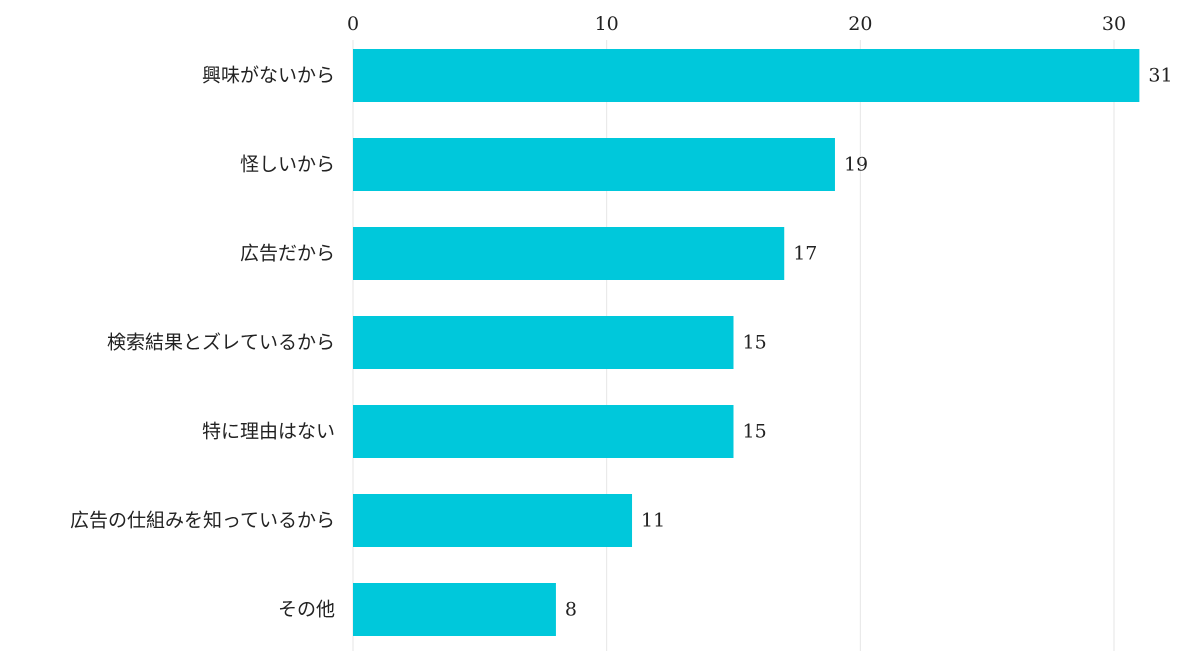  Describe the element at coordinates (571, 610) in the screenshot. I see `value-label: 8` at that location.